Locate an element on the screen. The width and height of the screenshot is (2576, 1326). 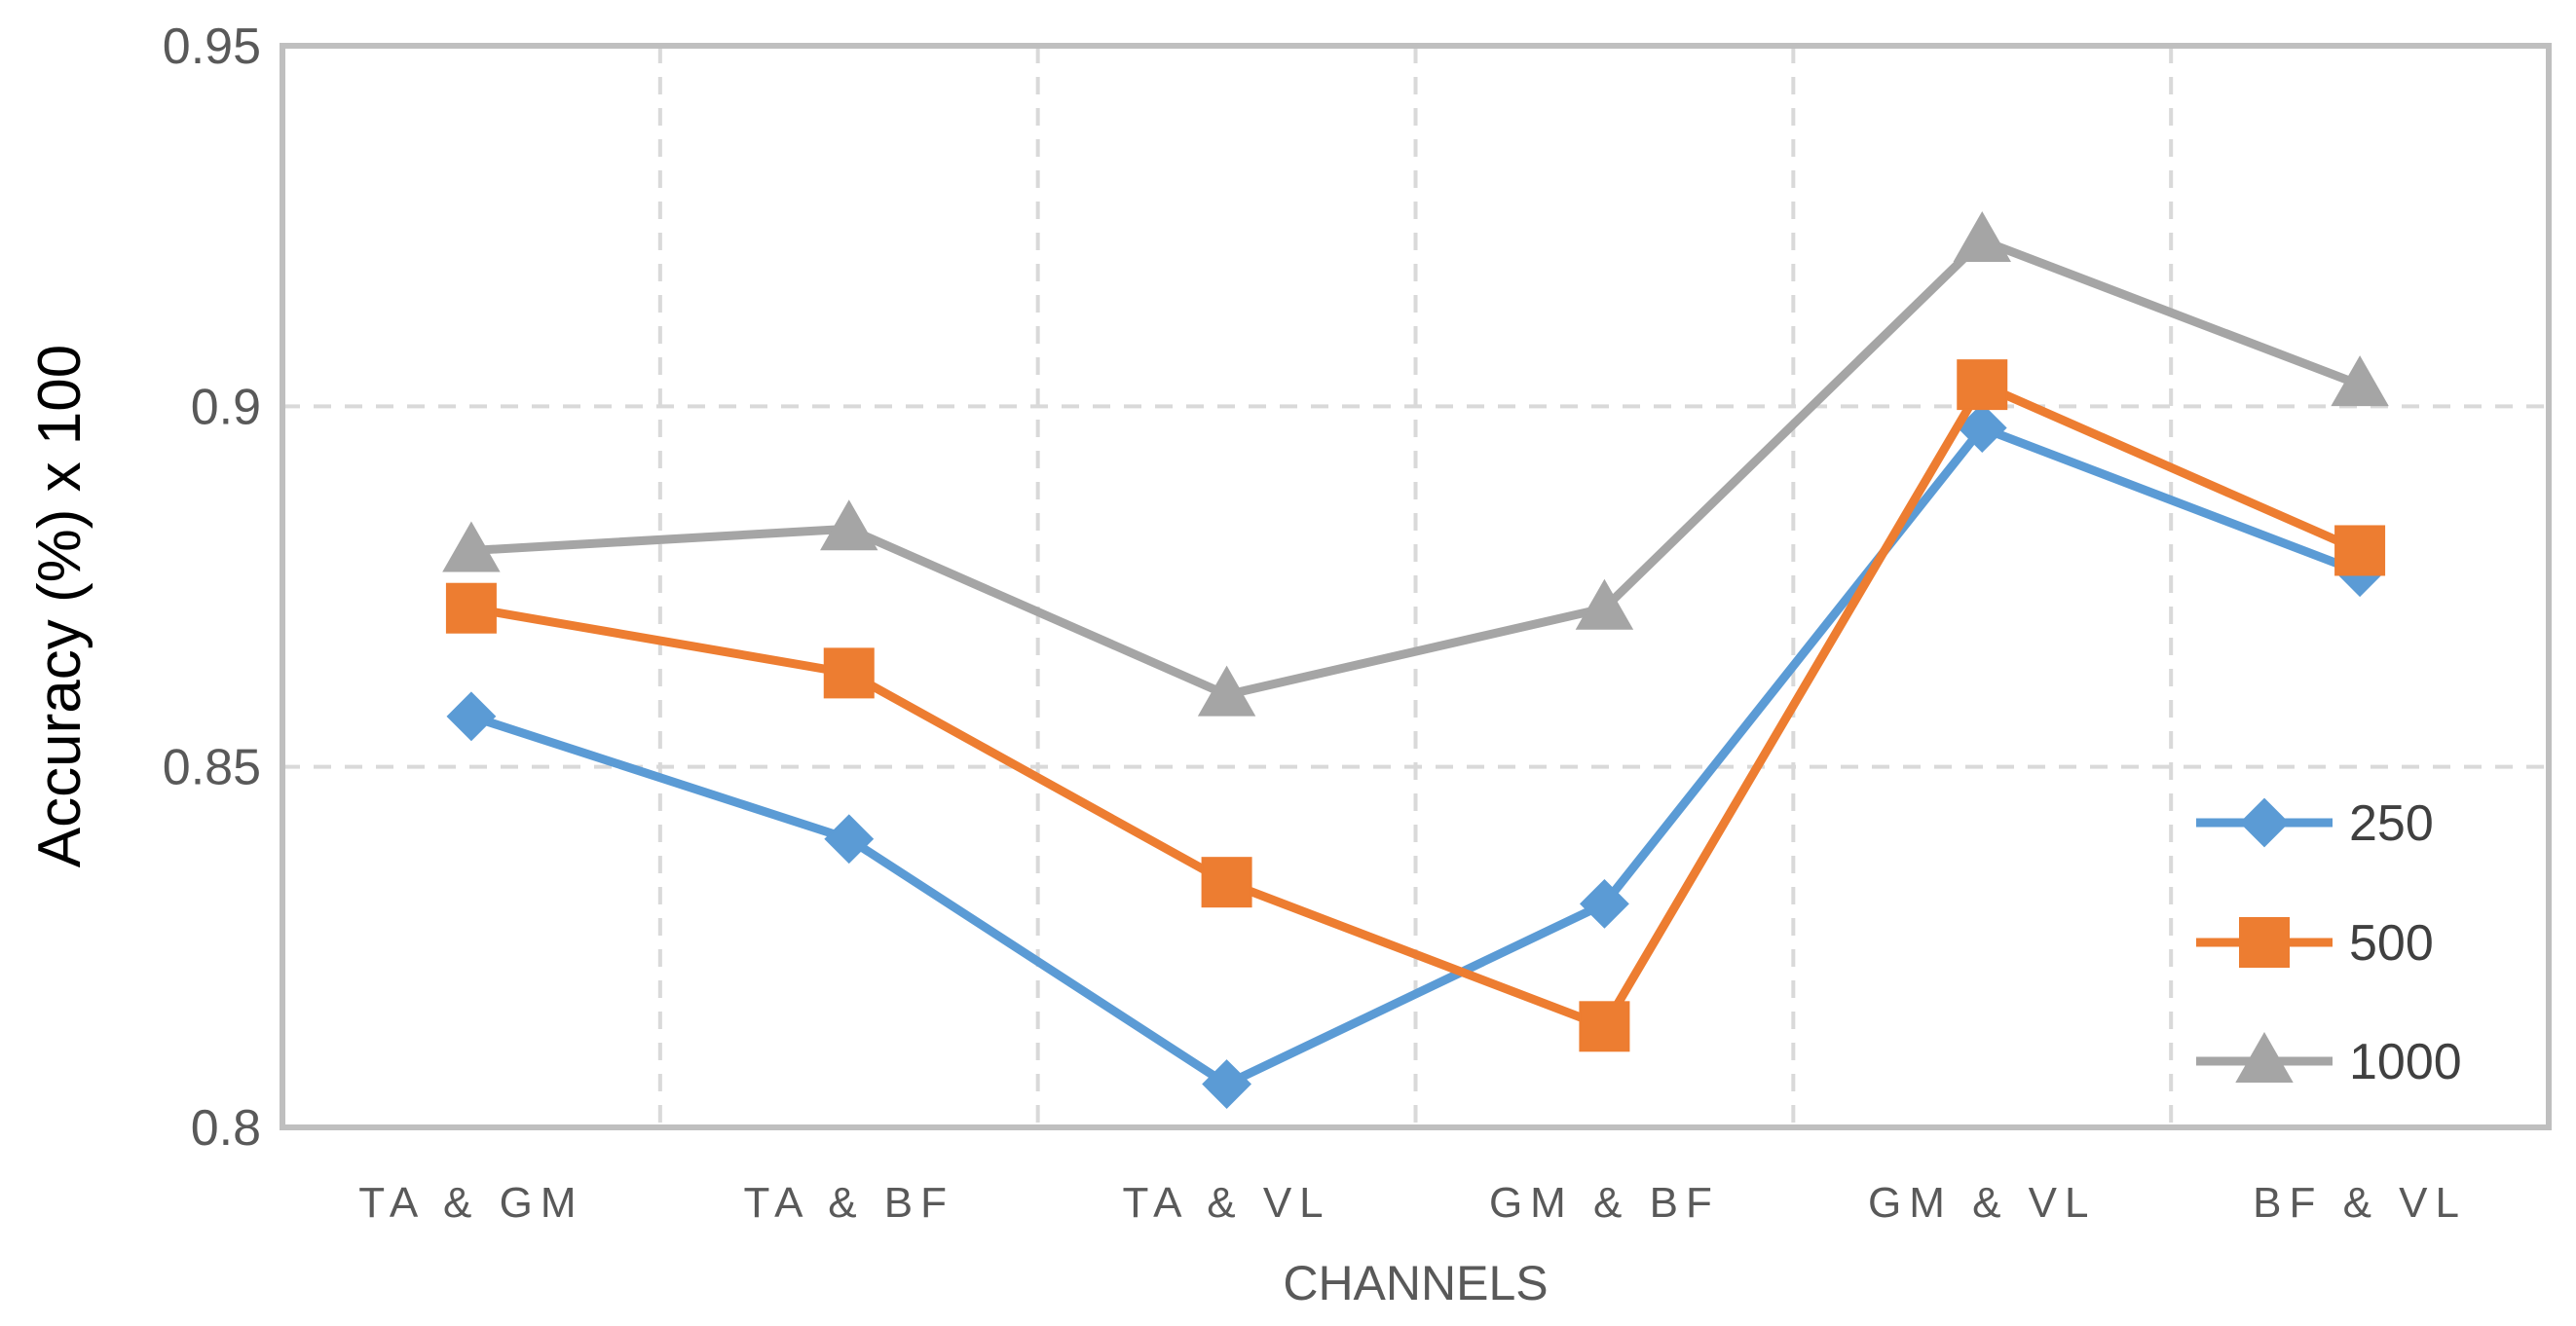
x-tick-label: TA & GM is located at coordinates (470, 1203).